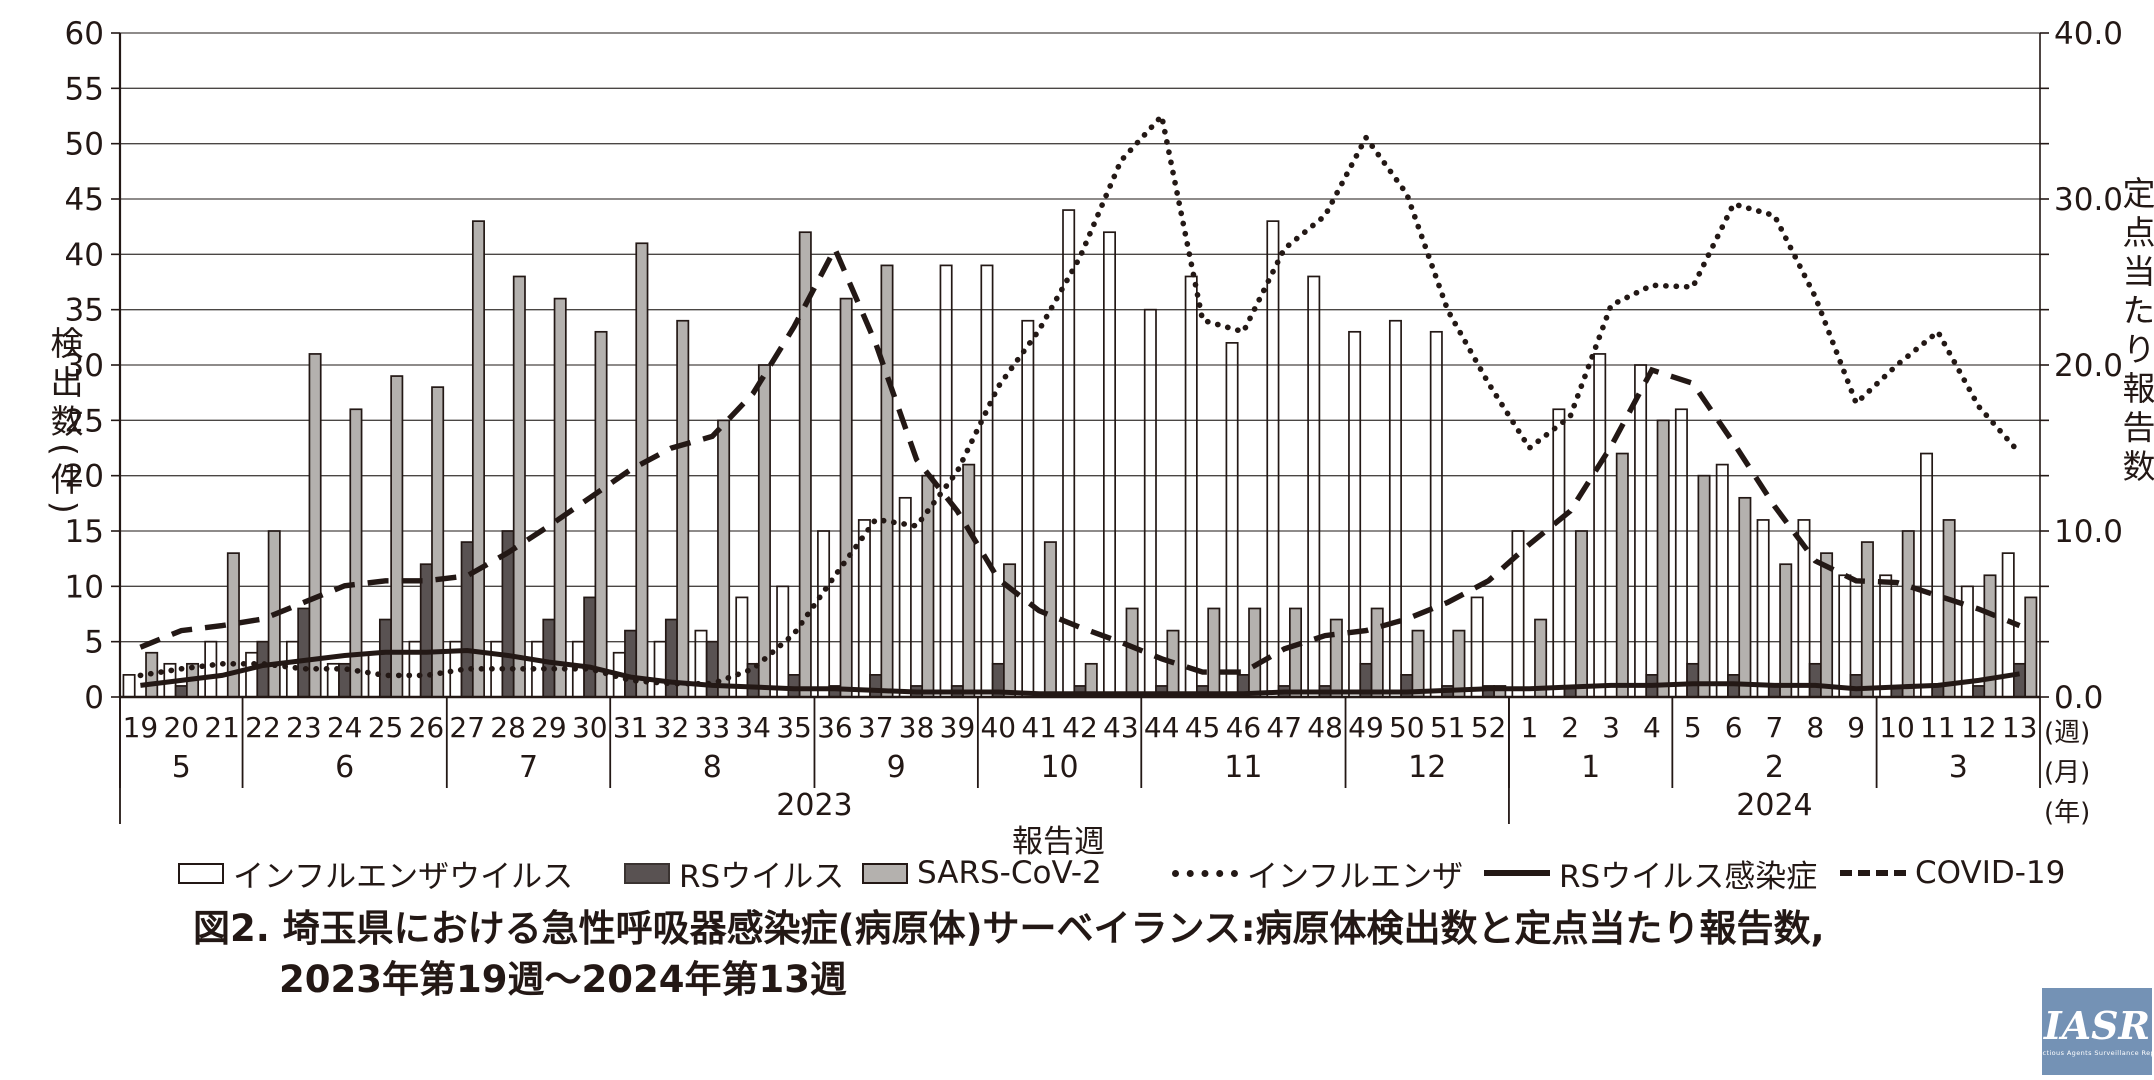  I want to click on x-month-label: 11, so click(1243, 767).